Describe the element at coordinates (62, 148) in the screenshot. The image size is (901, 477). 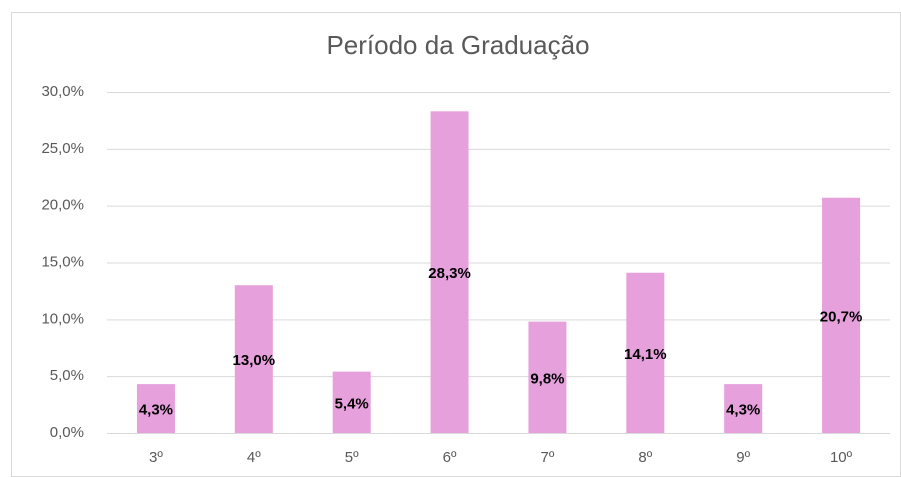
I see `y-tick-label: 25,0%` at that location.